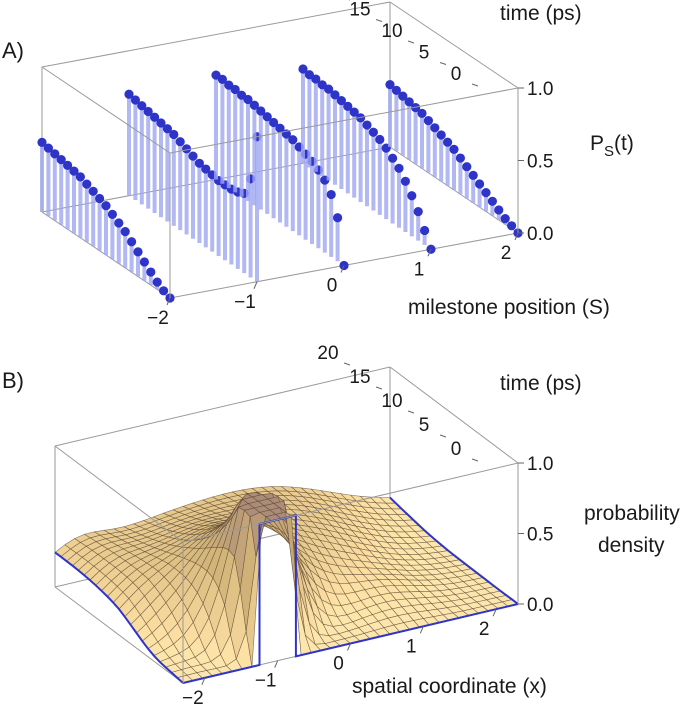 This screenshot has height=709, width=700. Describe the element at coordinates (540, 89) in the screenshot. I see `panel-a-z-tick-label: 1.0` at that location.